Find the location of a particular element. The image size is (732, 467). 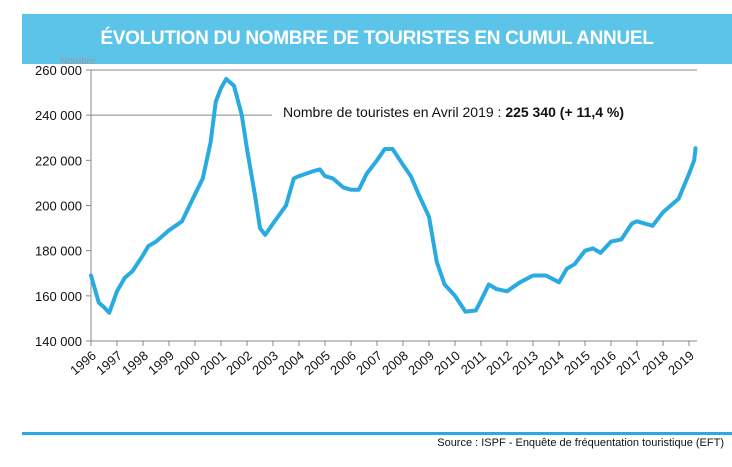

y-axis-label: Nombre is located at coordinates (78, 61).